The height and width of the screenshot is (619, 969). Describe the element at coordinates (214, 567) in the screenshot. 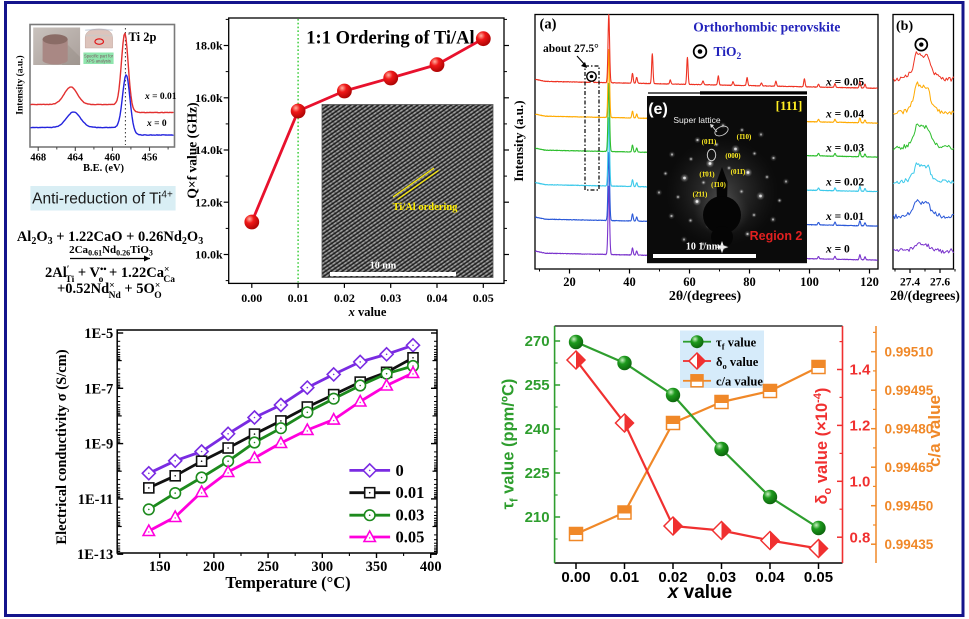

I see `svg-text: 200` at that location.